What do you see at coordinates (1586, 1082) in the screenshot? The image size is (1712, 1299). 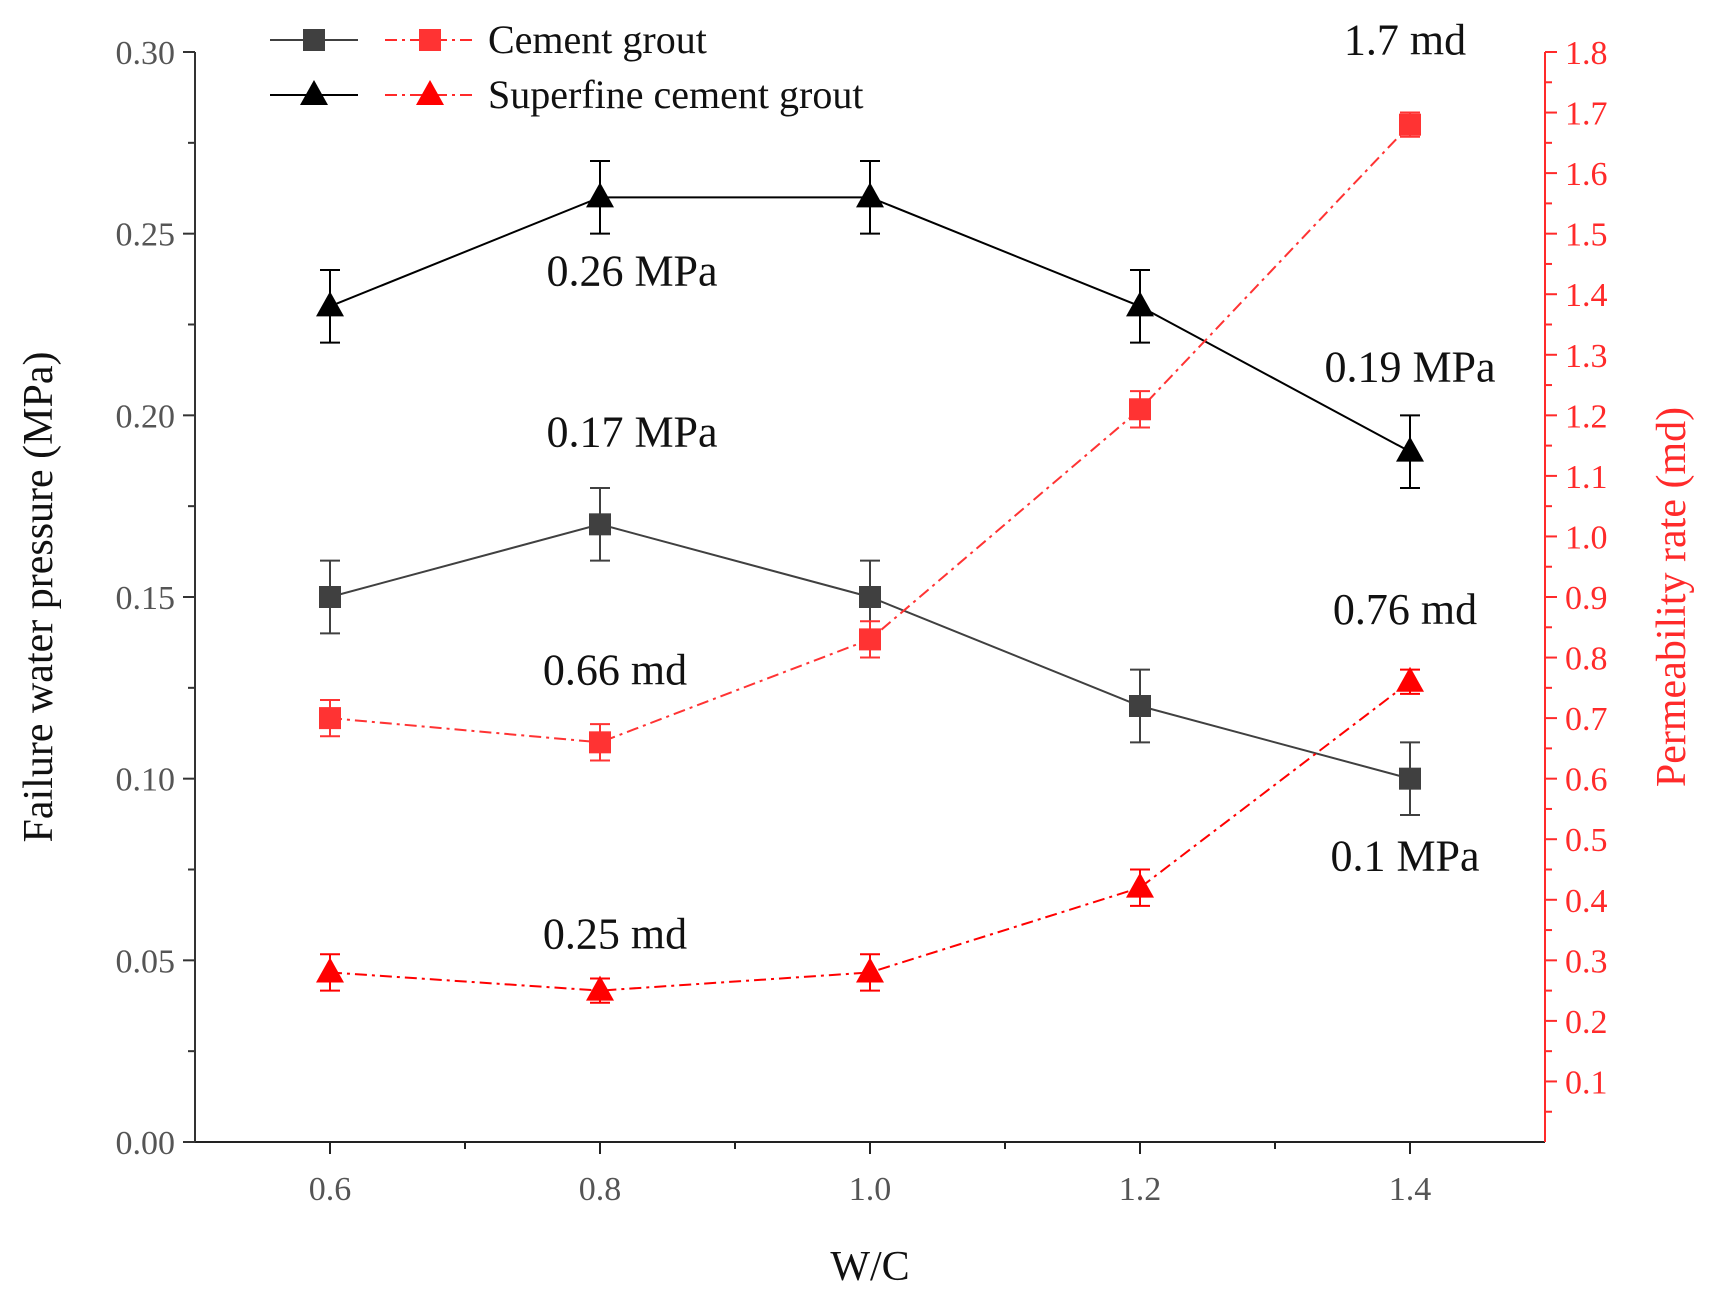 I see `y-right-tick-label: 0.1` at bounding box center [1586, 1082].